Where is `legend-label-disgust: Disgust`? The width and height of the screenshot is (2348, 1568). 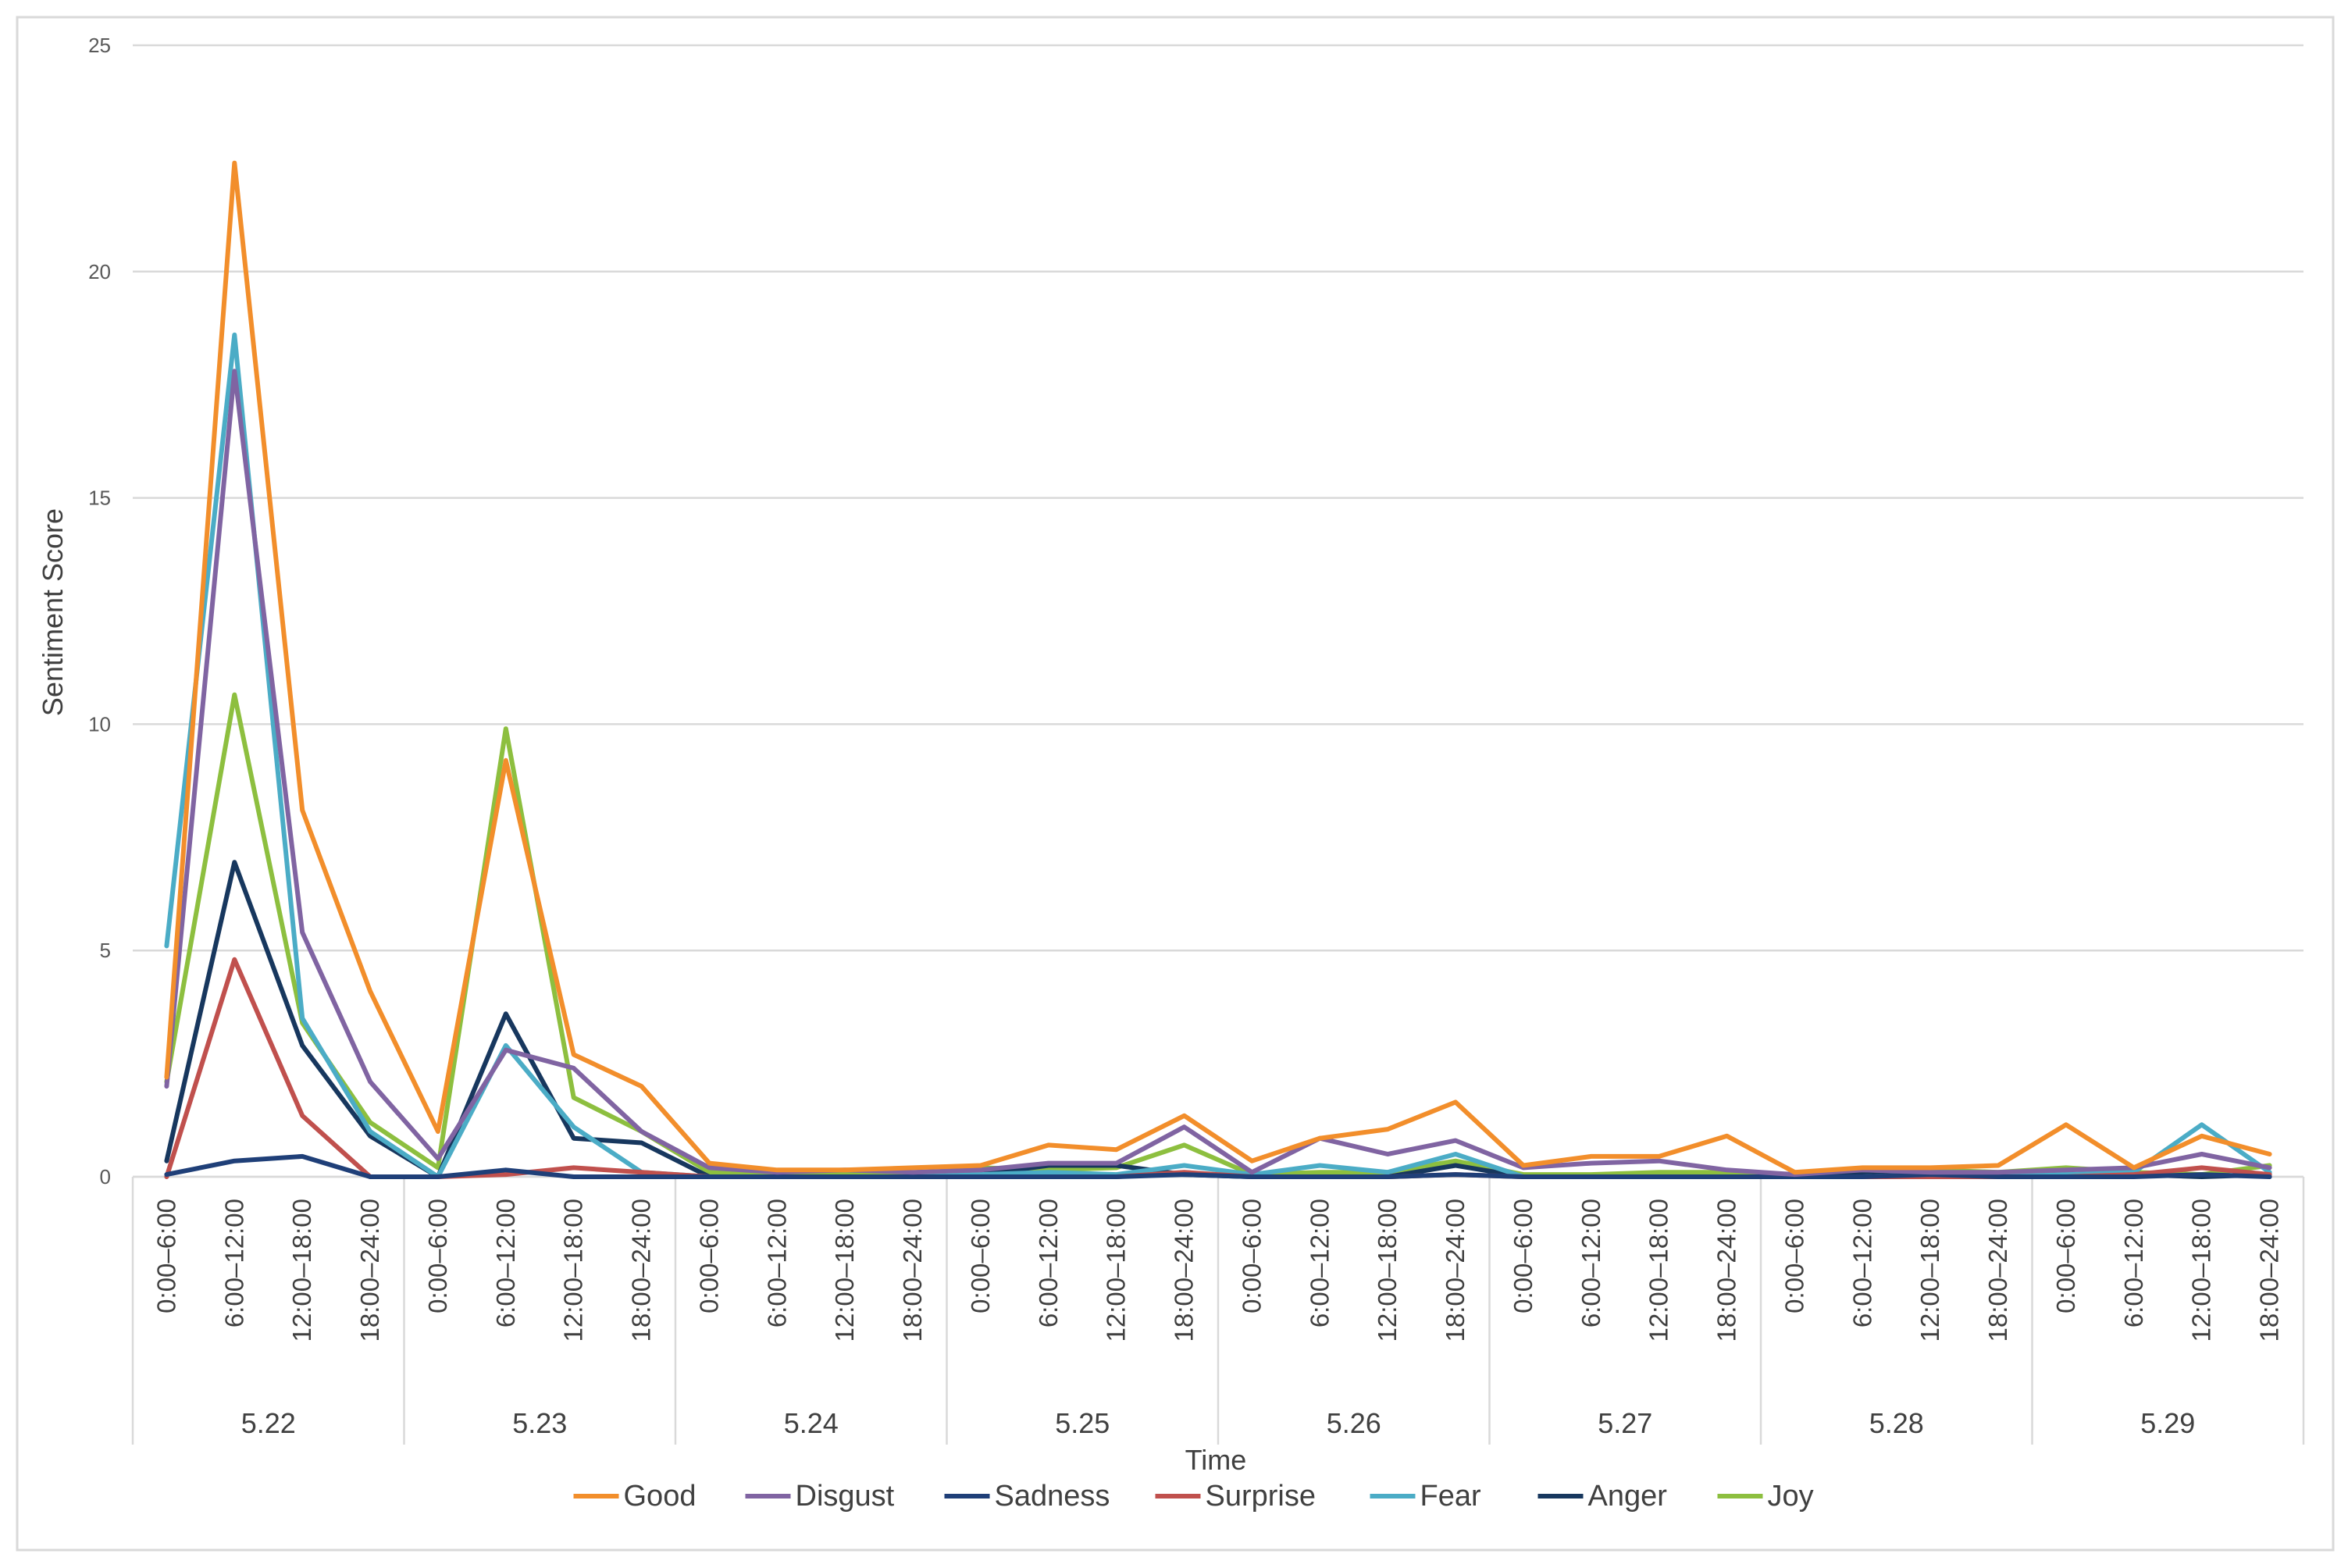 legend-label-disgust: Disgust is located at coordinates (845, 1496).